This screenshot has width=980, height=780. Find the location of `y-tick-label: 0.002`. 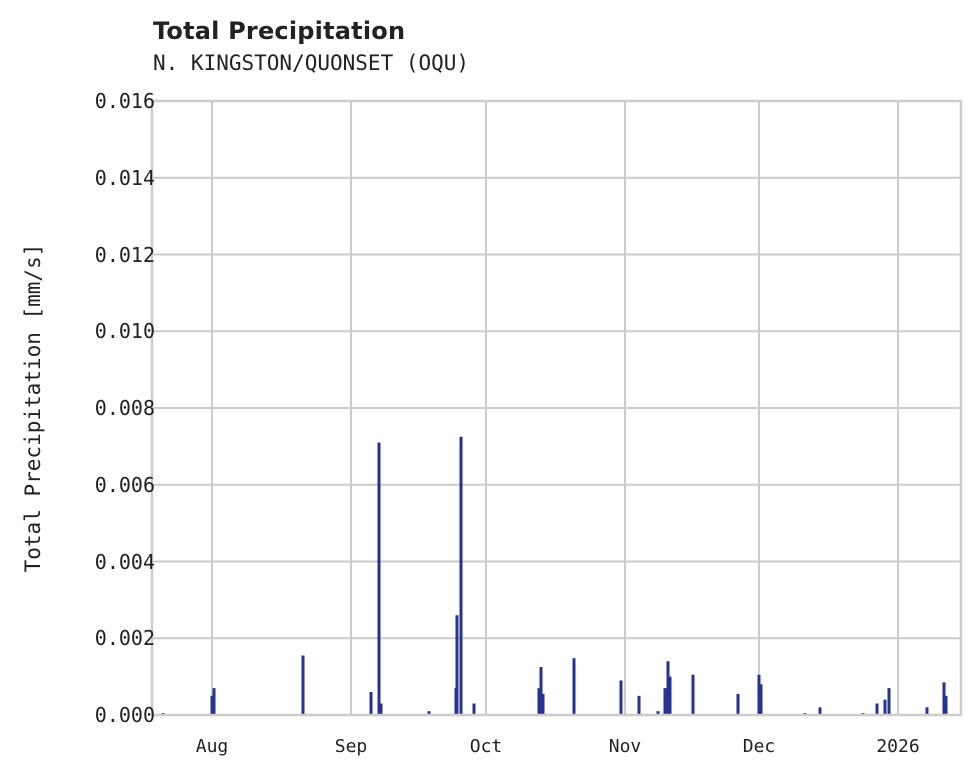

y-tick-label: 0.002 is located at coordinates (124, 638).